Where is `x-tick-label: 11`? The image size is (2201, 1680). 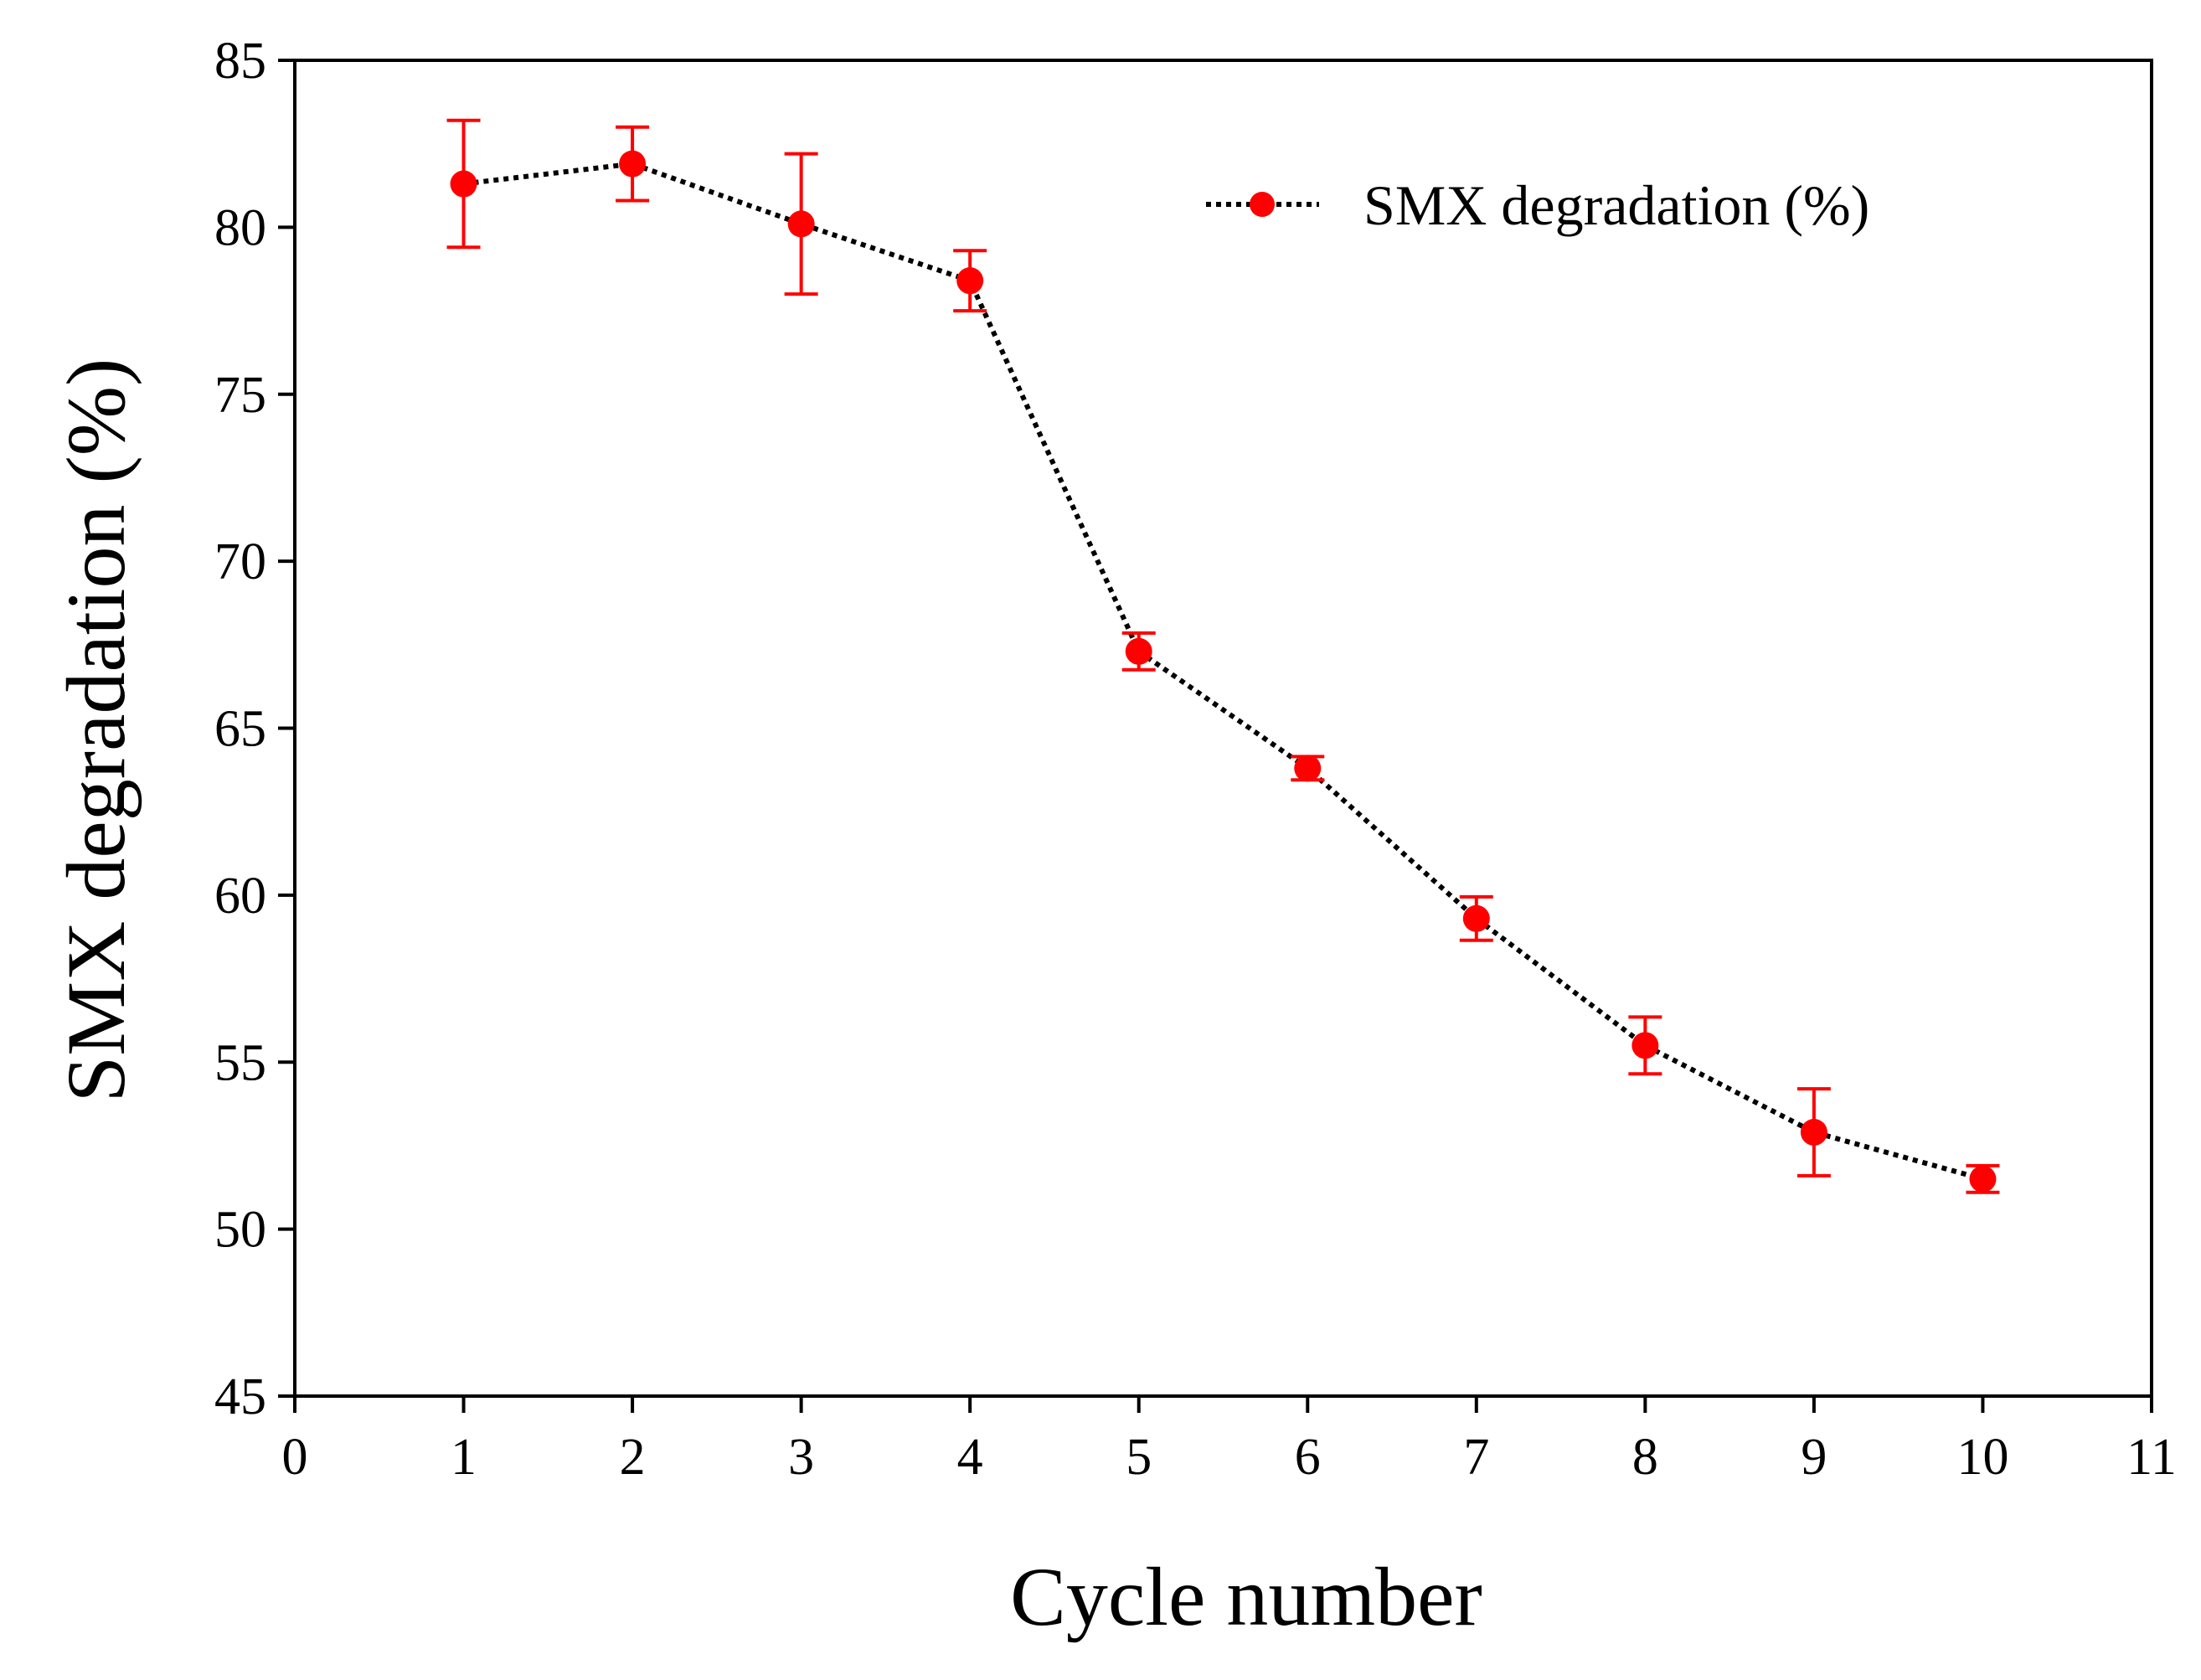 x-tick-label: 11 is located at coordinates (2151, 1458).